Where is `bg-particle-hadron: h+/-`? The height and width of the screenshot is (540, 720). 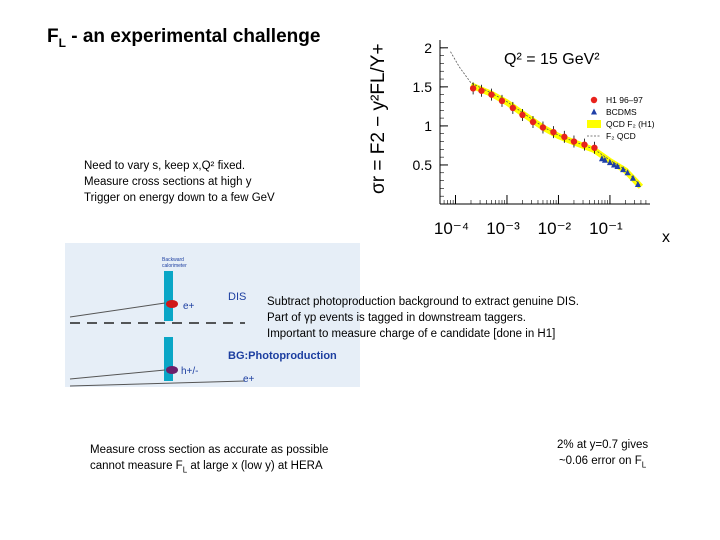
bg-particle-hadron: h+/- is located at coordinates (190, 371).